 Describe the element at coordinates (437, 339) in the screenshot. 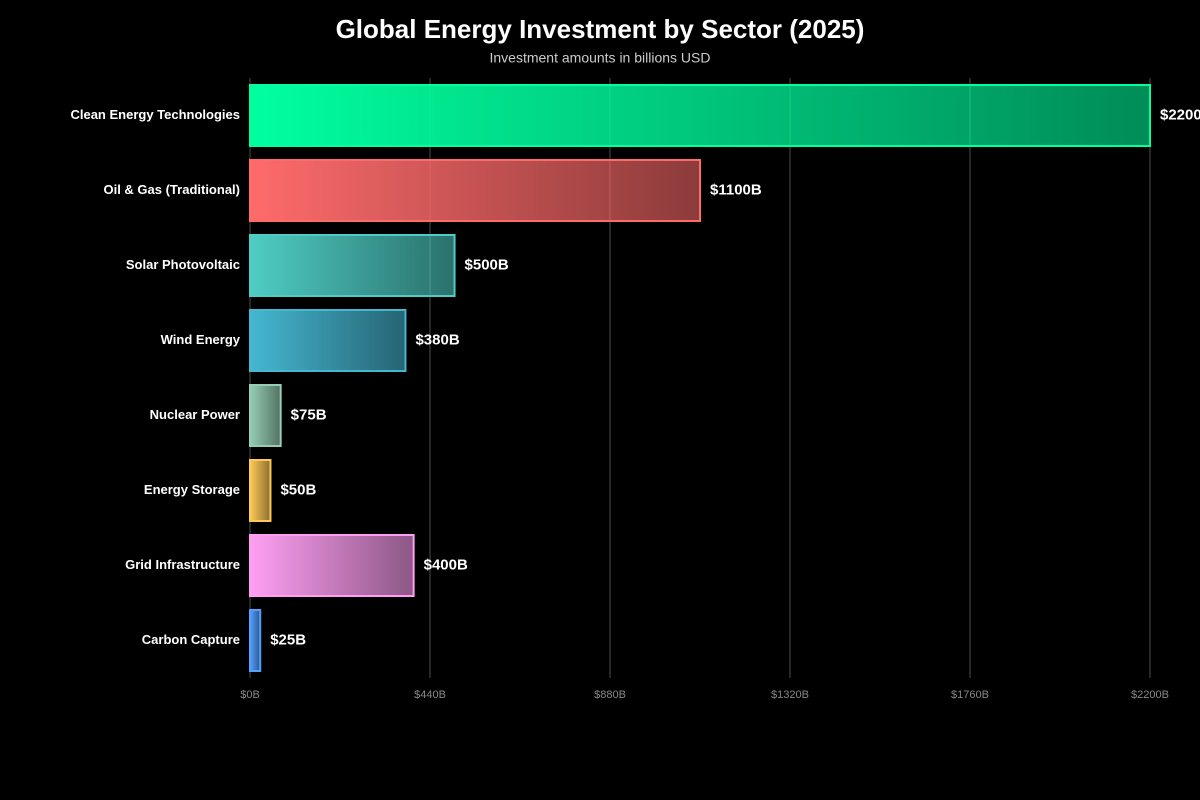

I see `value-label: $380B` at that location.